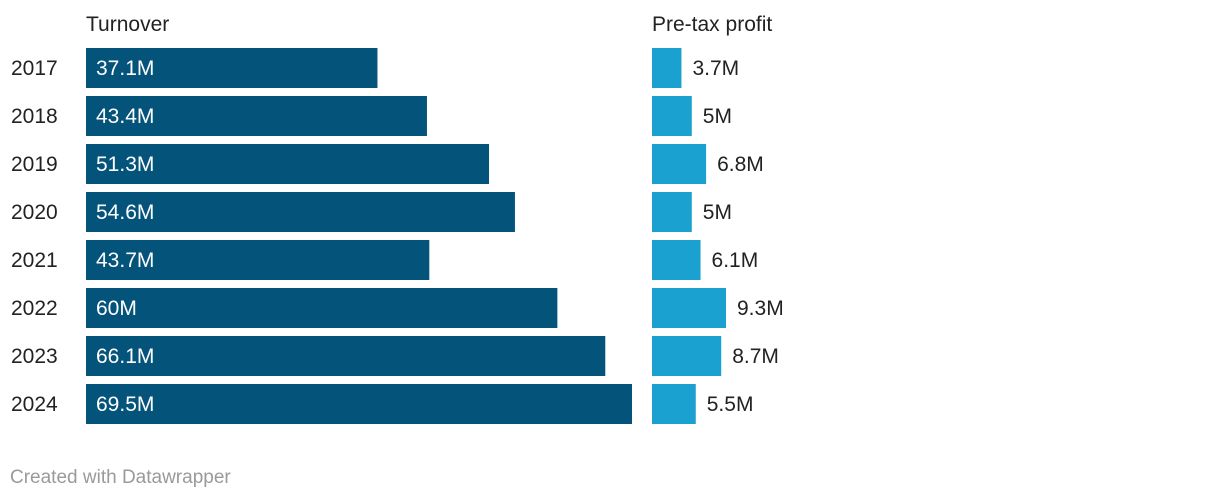 This screenshot has width=1220, height=500. What do you see at coordinates (672, 116) in the screenshot?
I see `profit-bar-2018` at bounding box center [672, 116].